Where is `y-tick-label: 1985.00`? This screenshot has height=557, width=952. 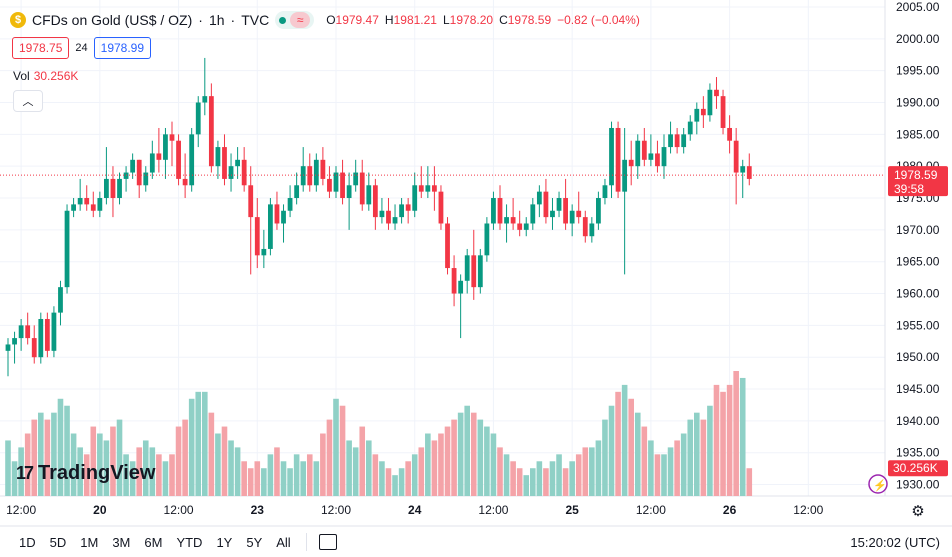 y-tick-label: 1985.00 is located at coordinates (918, 134).